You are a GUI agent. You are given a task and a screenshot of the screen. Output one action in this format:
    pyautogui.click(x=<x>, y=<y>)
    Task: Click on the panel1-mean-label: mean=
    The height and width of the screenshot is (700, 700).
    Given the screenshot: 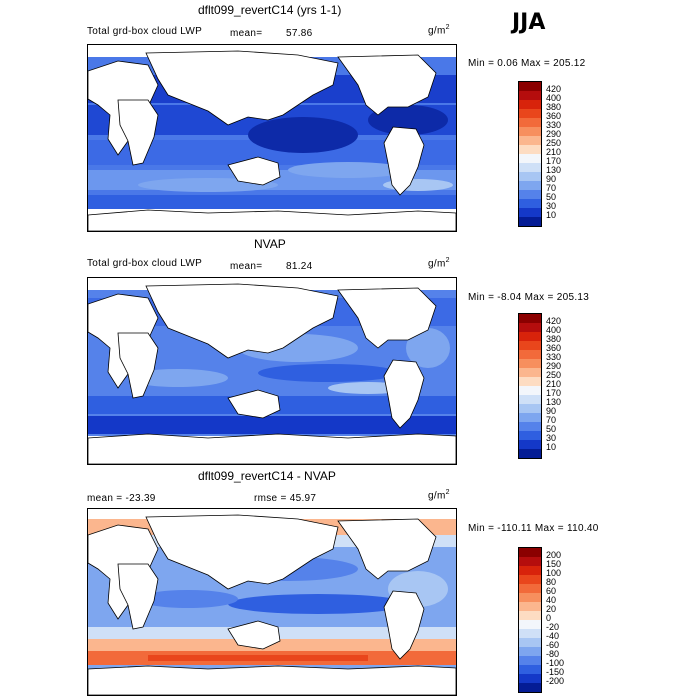 What is the action you would take?
    pyautogui.click(x=246, y=33)
    